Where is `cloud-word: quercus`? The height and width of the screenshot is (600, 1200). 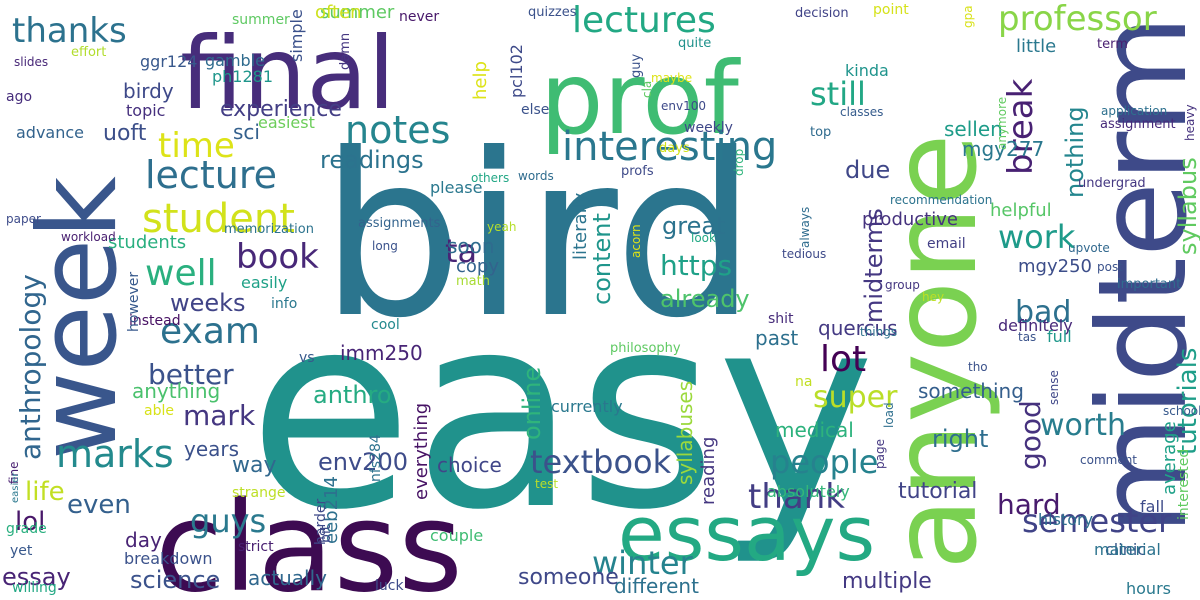 cloud-word: quercus is located at coordinates (858, 328).